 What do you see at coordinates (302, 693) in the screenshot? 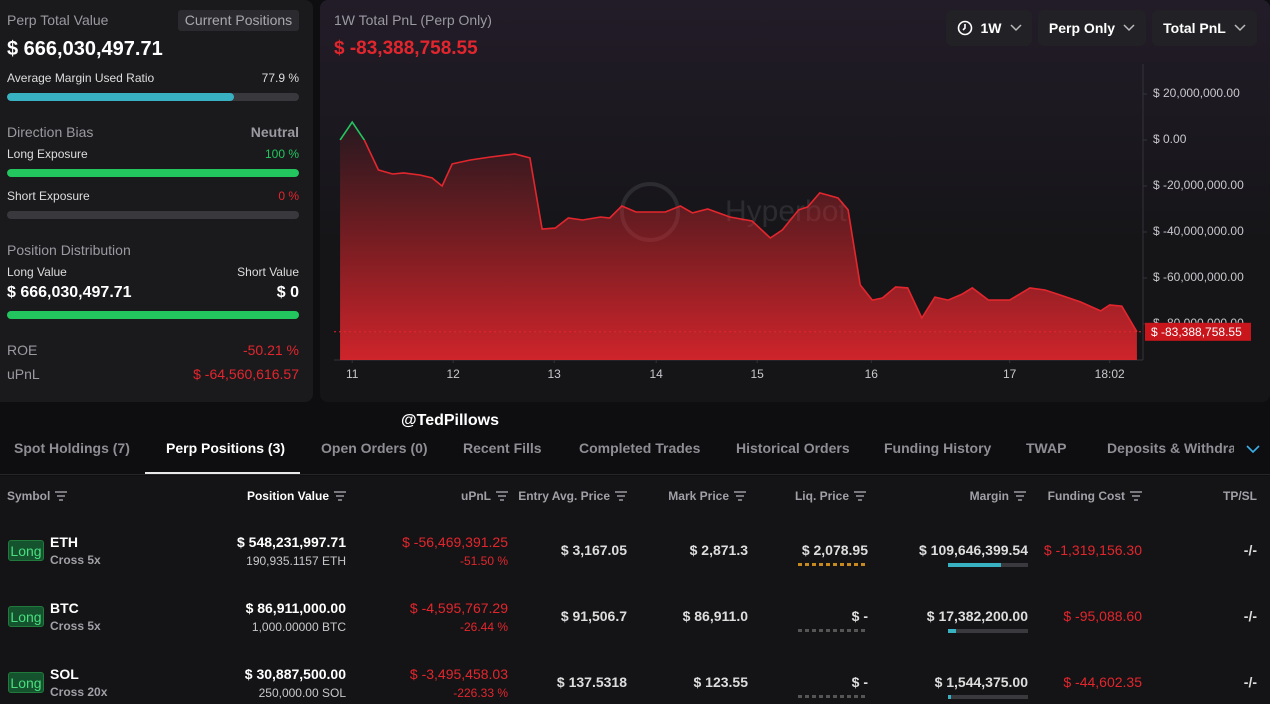
I see `cell-sub: 250,000.00 SOL` at bounding box center [302, 693].